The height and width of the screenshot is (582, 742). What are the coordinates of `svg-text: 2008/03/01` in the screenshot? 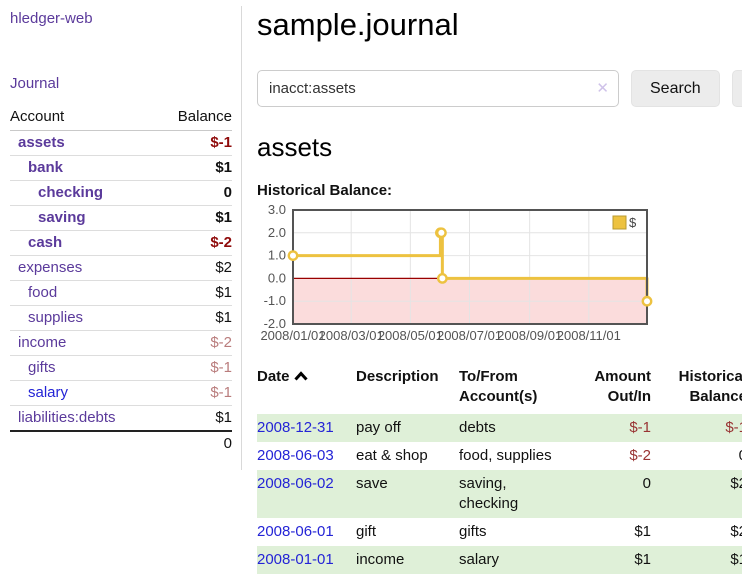 It's located at (351, 335).